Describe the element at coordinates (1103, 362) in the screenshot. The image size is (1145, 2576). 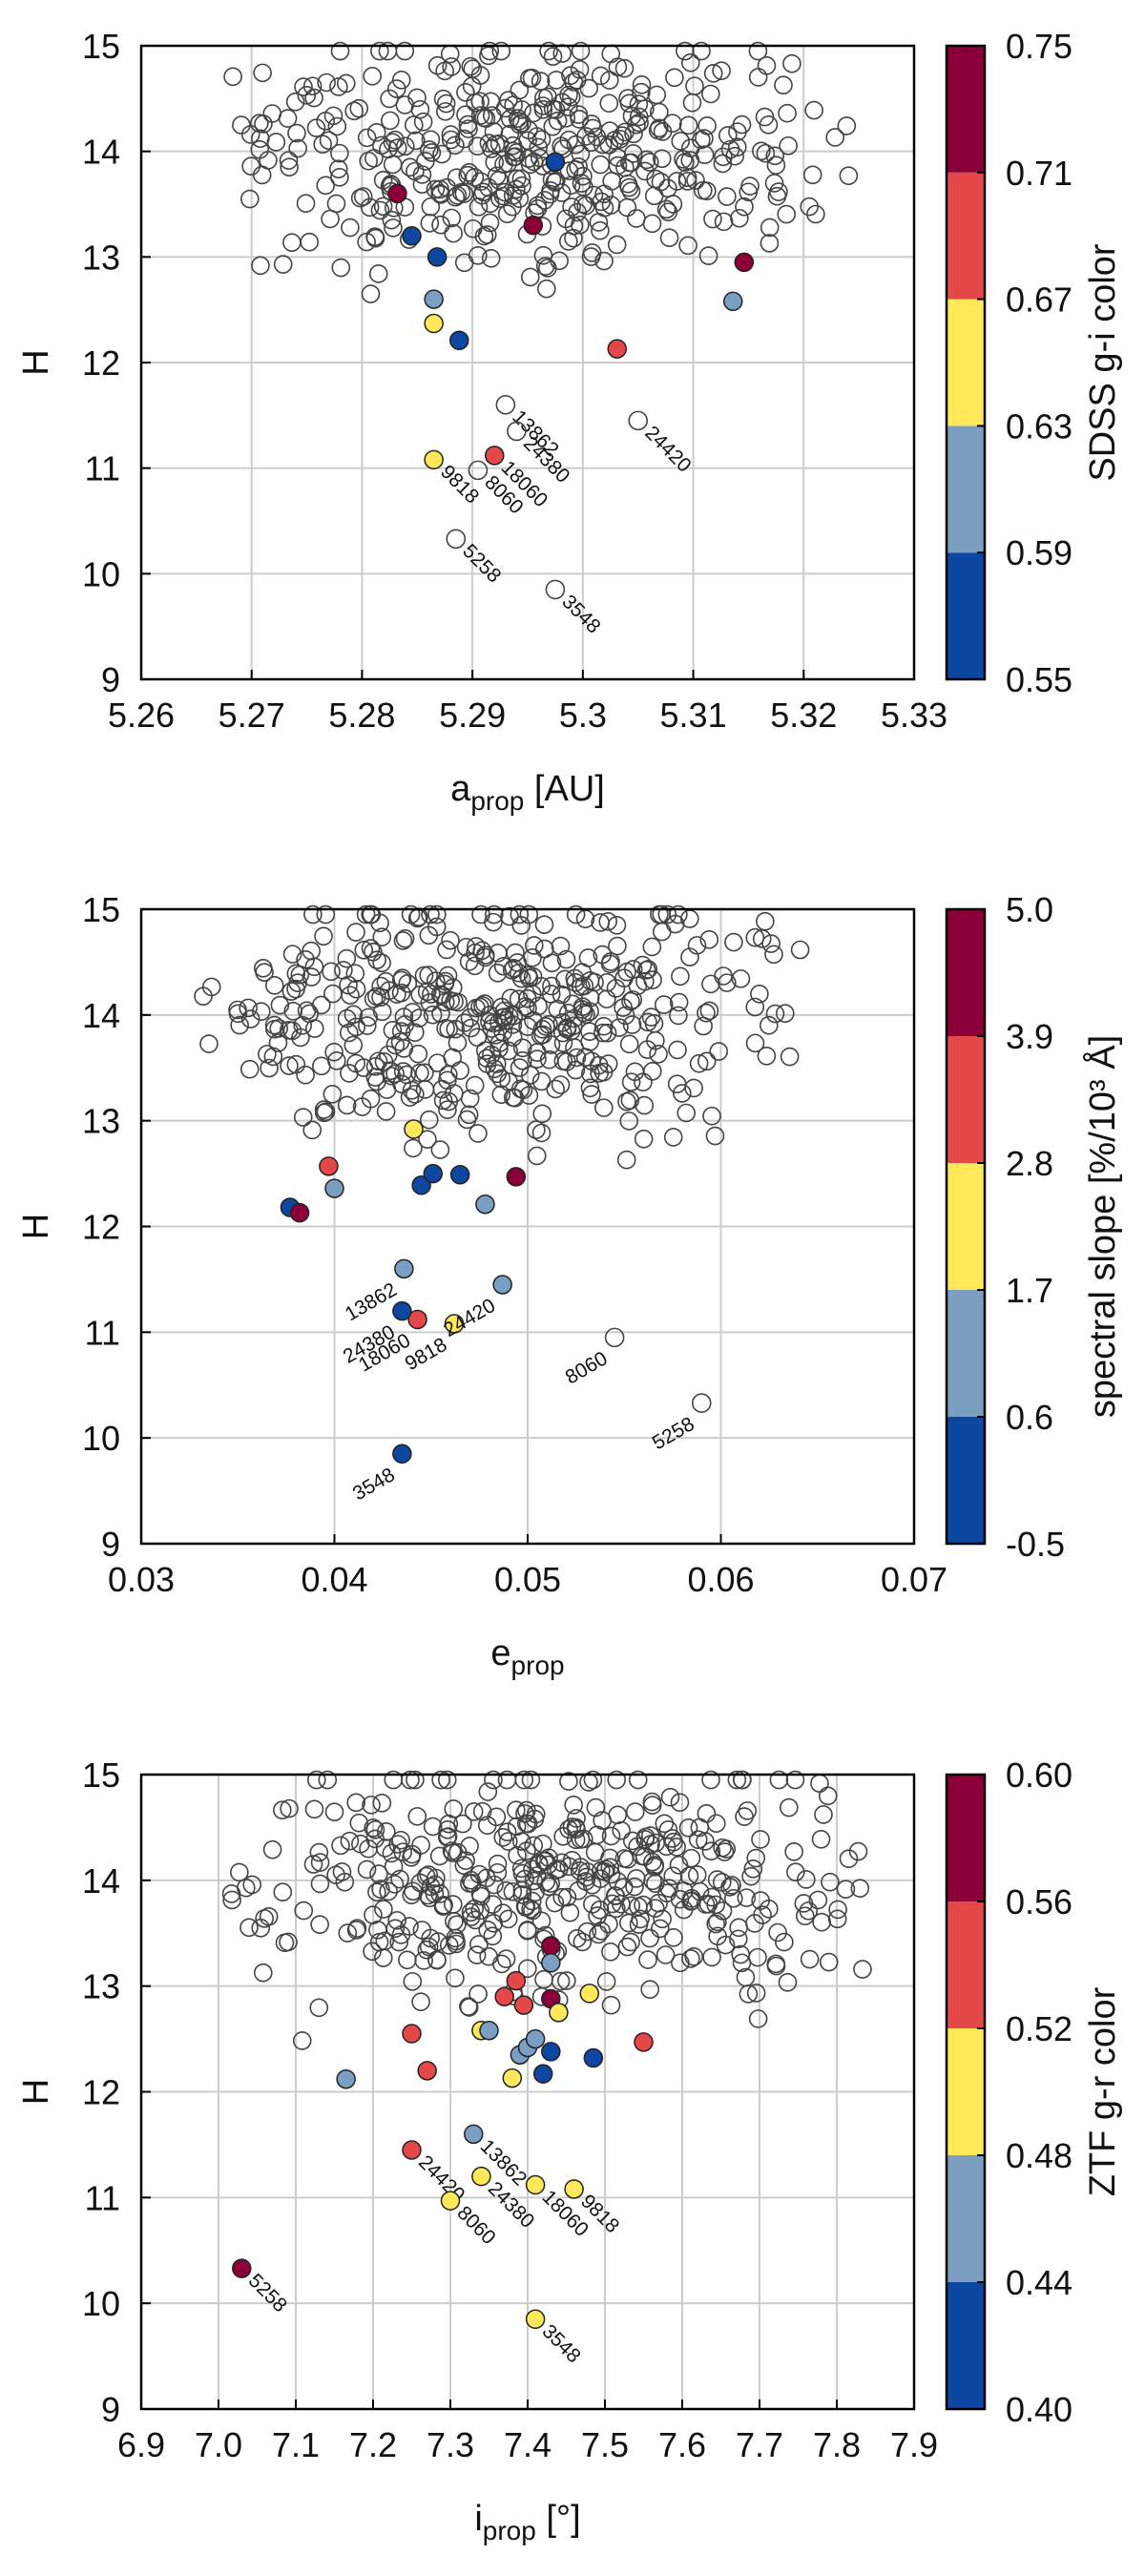
I see `colorbar-label: SDSS g-i color` at that location.